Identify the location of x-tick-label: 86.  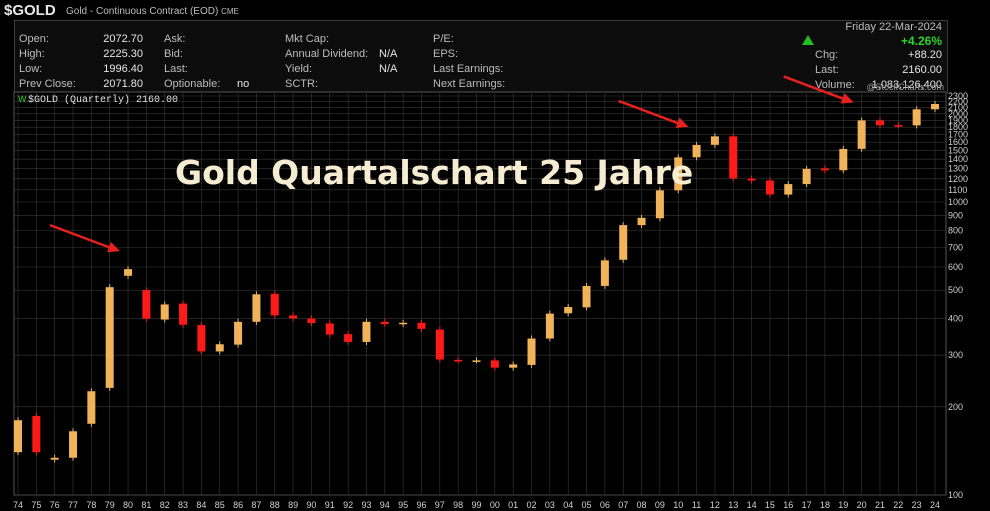
(238, 505).